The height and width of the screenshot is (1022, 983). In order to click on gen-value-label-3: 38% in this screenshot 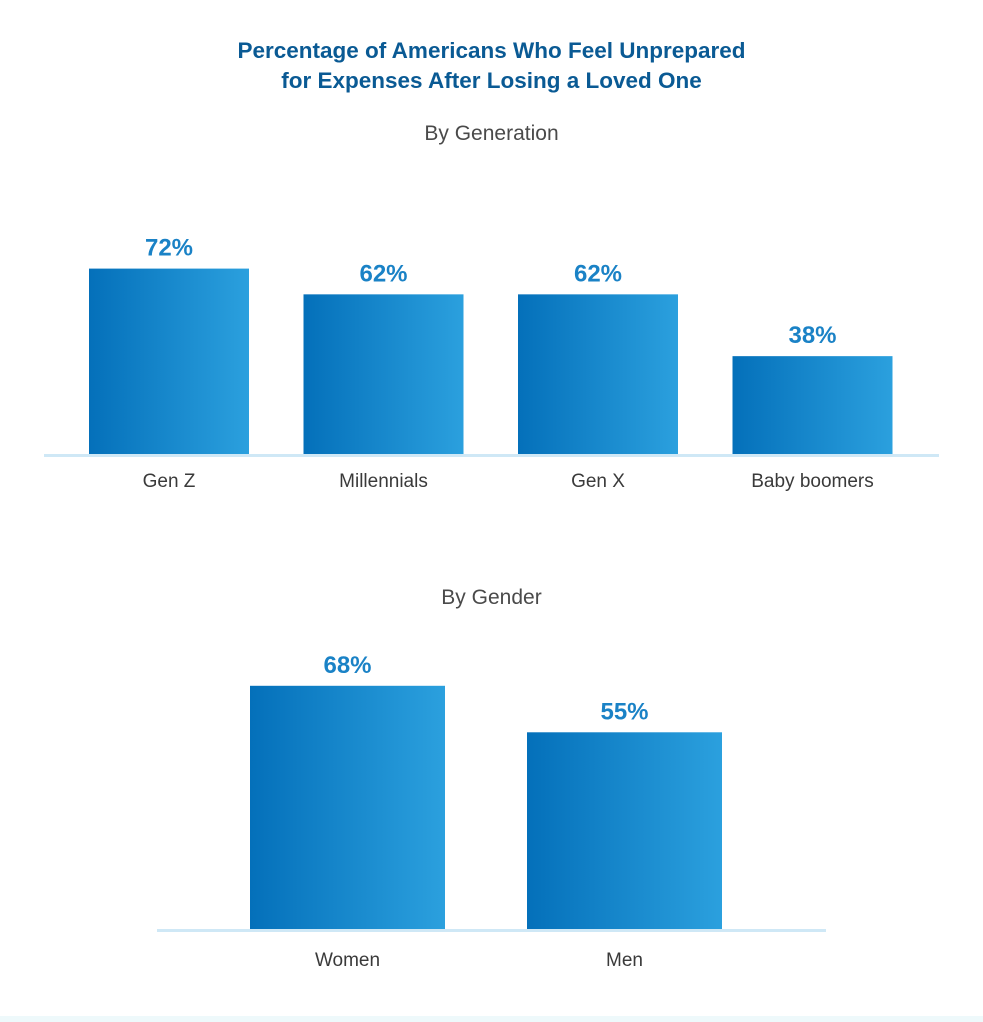, I will do `click(812, 335)`.